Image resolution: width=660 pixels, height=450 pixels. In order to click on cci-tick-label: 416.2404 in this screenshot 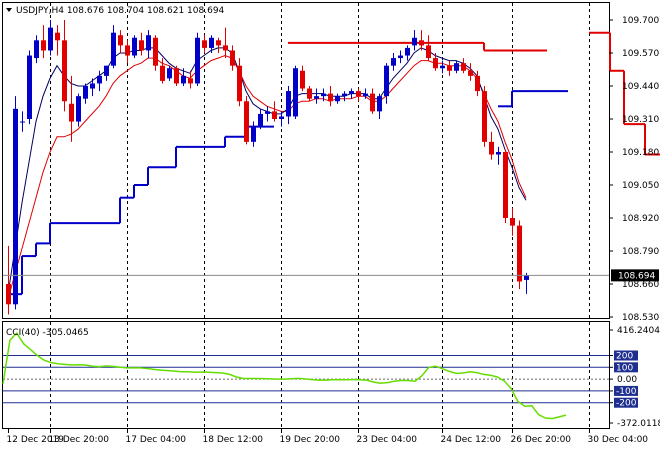, I will do `click(638, 331)`.